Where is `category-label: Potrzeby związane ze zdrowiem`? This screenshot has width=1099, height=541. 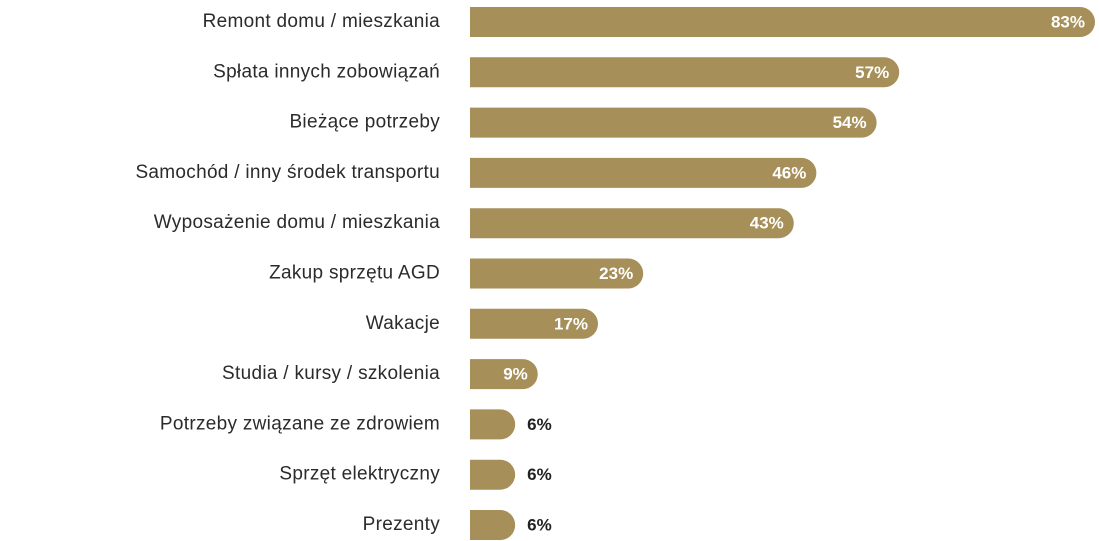 category-label: Potrzeby związane ze zdrowiem is located at coordinates (300, 423).